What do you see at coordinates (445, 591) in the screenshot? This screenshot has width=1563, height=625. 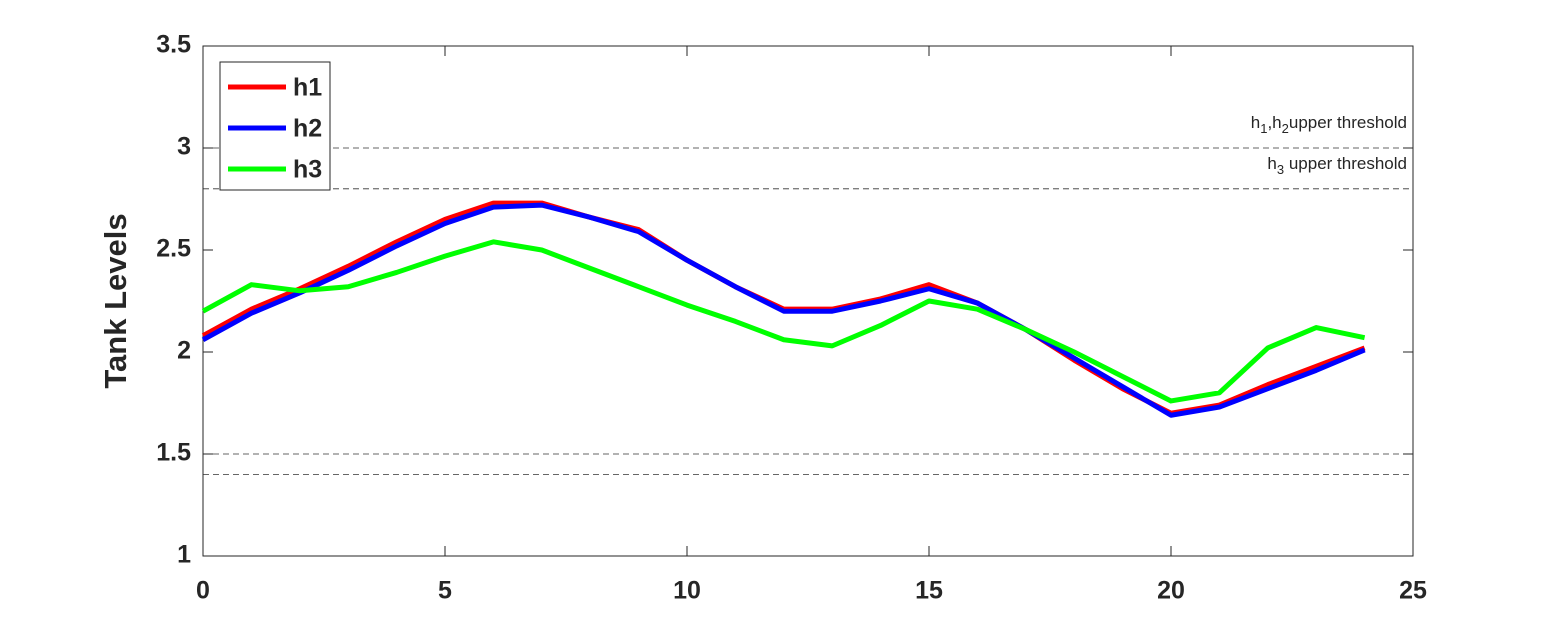 I see `x-tick-label: 5` at bounding box center [445, 591].